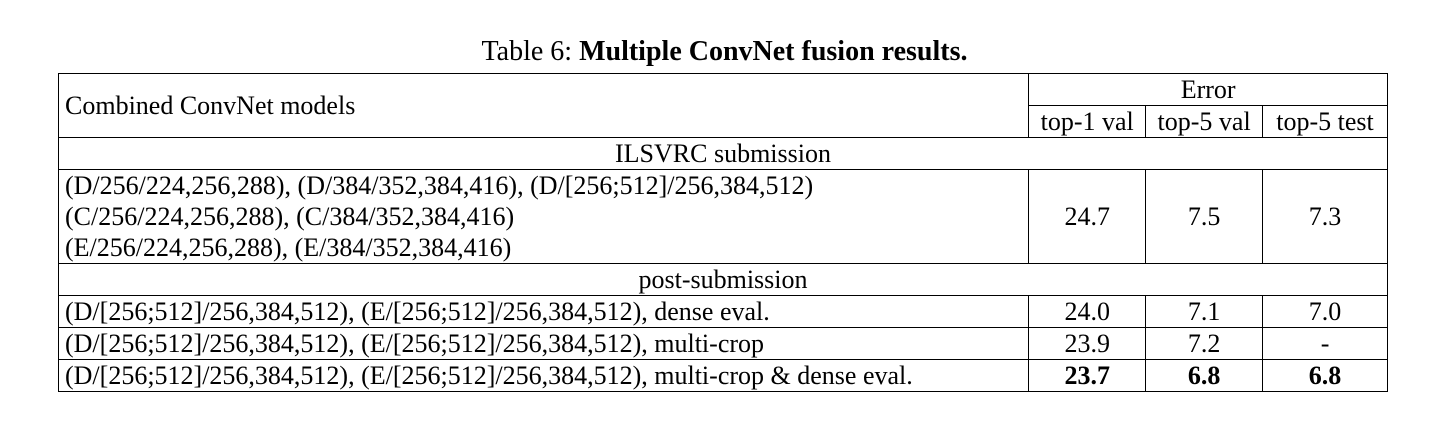 The width and height of the screenshot is (1449, 424). I want to click on section-row-ilsvrc: ILSVRC submission, so click(723, 153).